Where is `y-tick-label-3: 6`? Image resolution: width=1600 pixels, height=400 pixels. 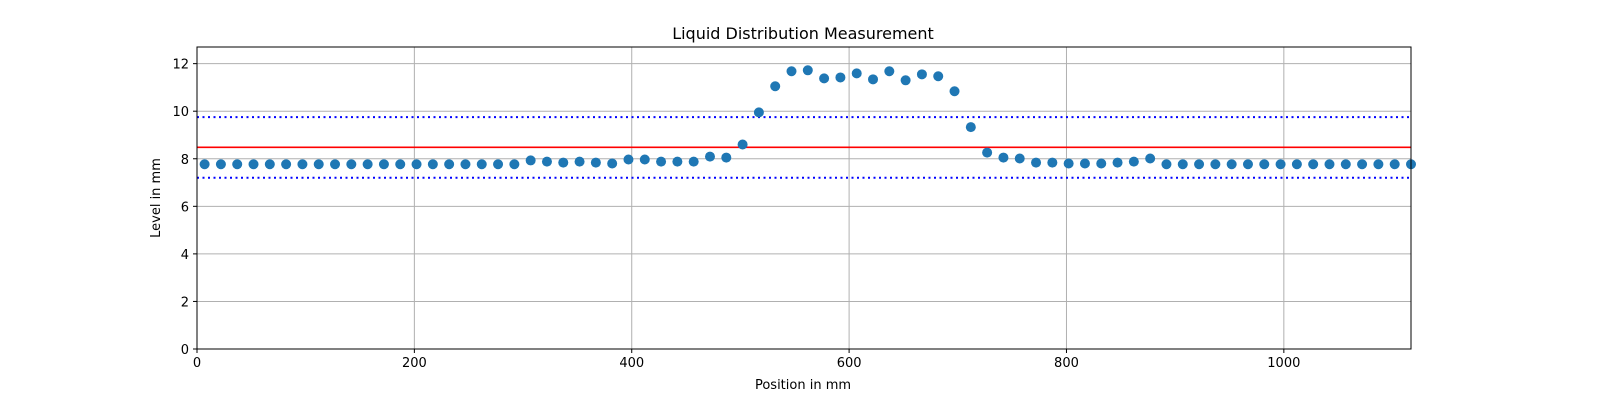
y-tick-label-3: 6 is located at coordinates (185, 207).